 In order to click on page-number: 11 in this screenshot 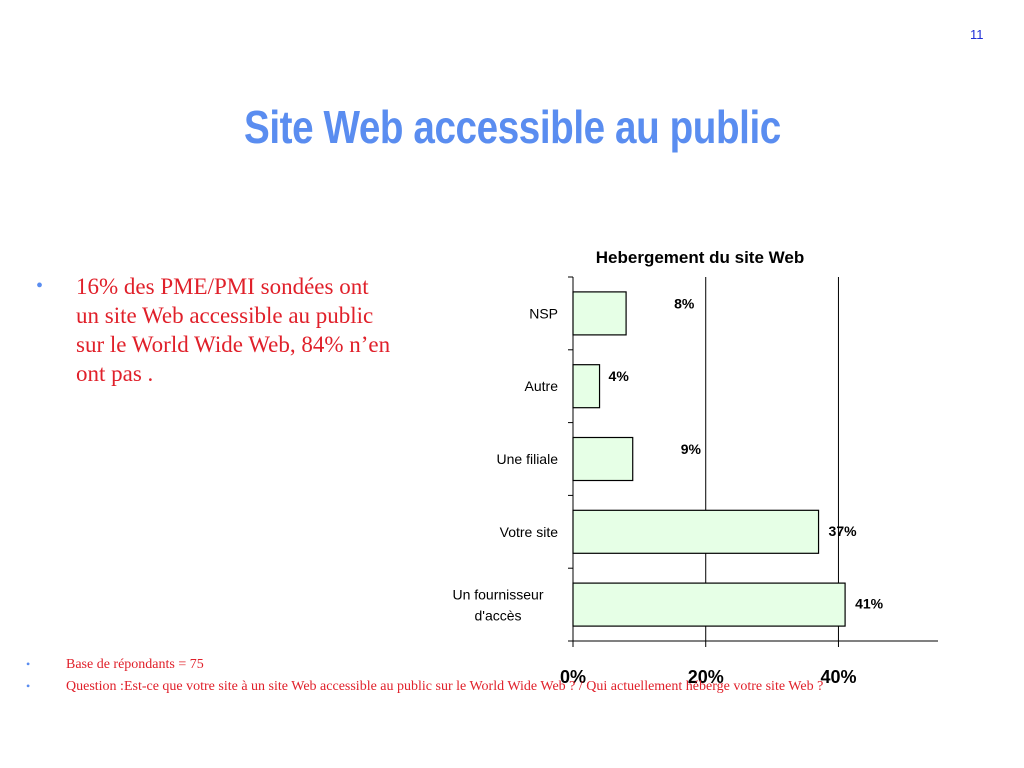, I will do `click(977, 34)`.